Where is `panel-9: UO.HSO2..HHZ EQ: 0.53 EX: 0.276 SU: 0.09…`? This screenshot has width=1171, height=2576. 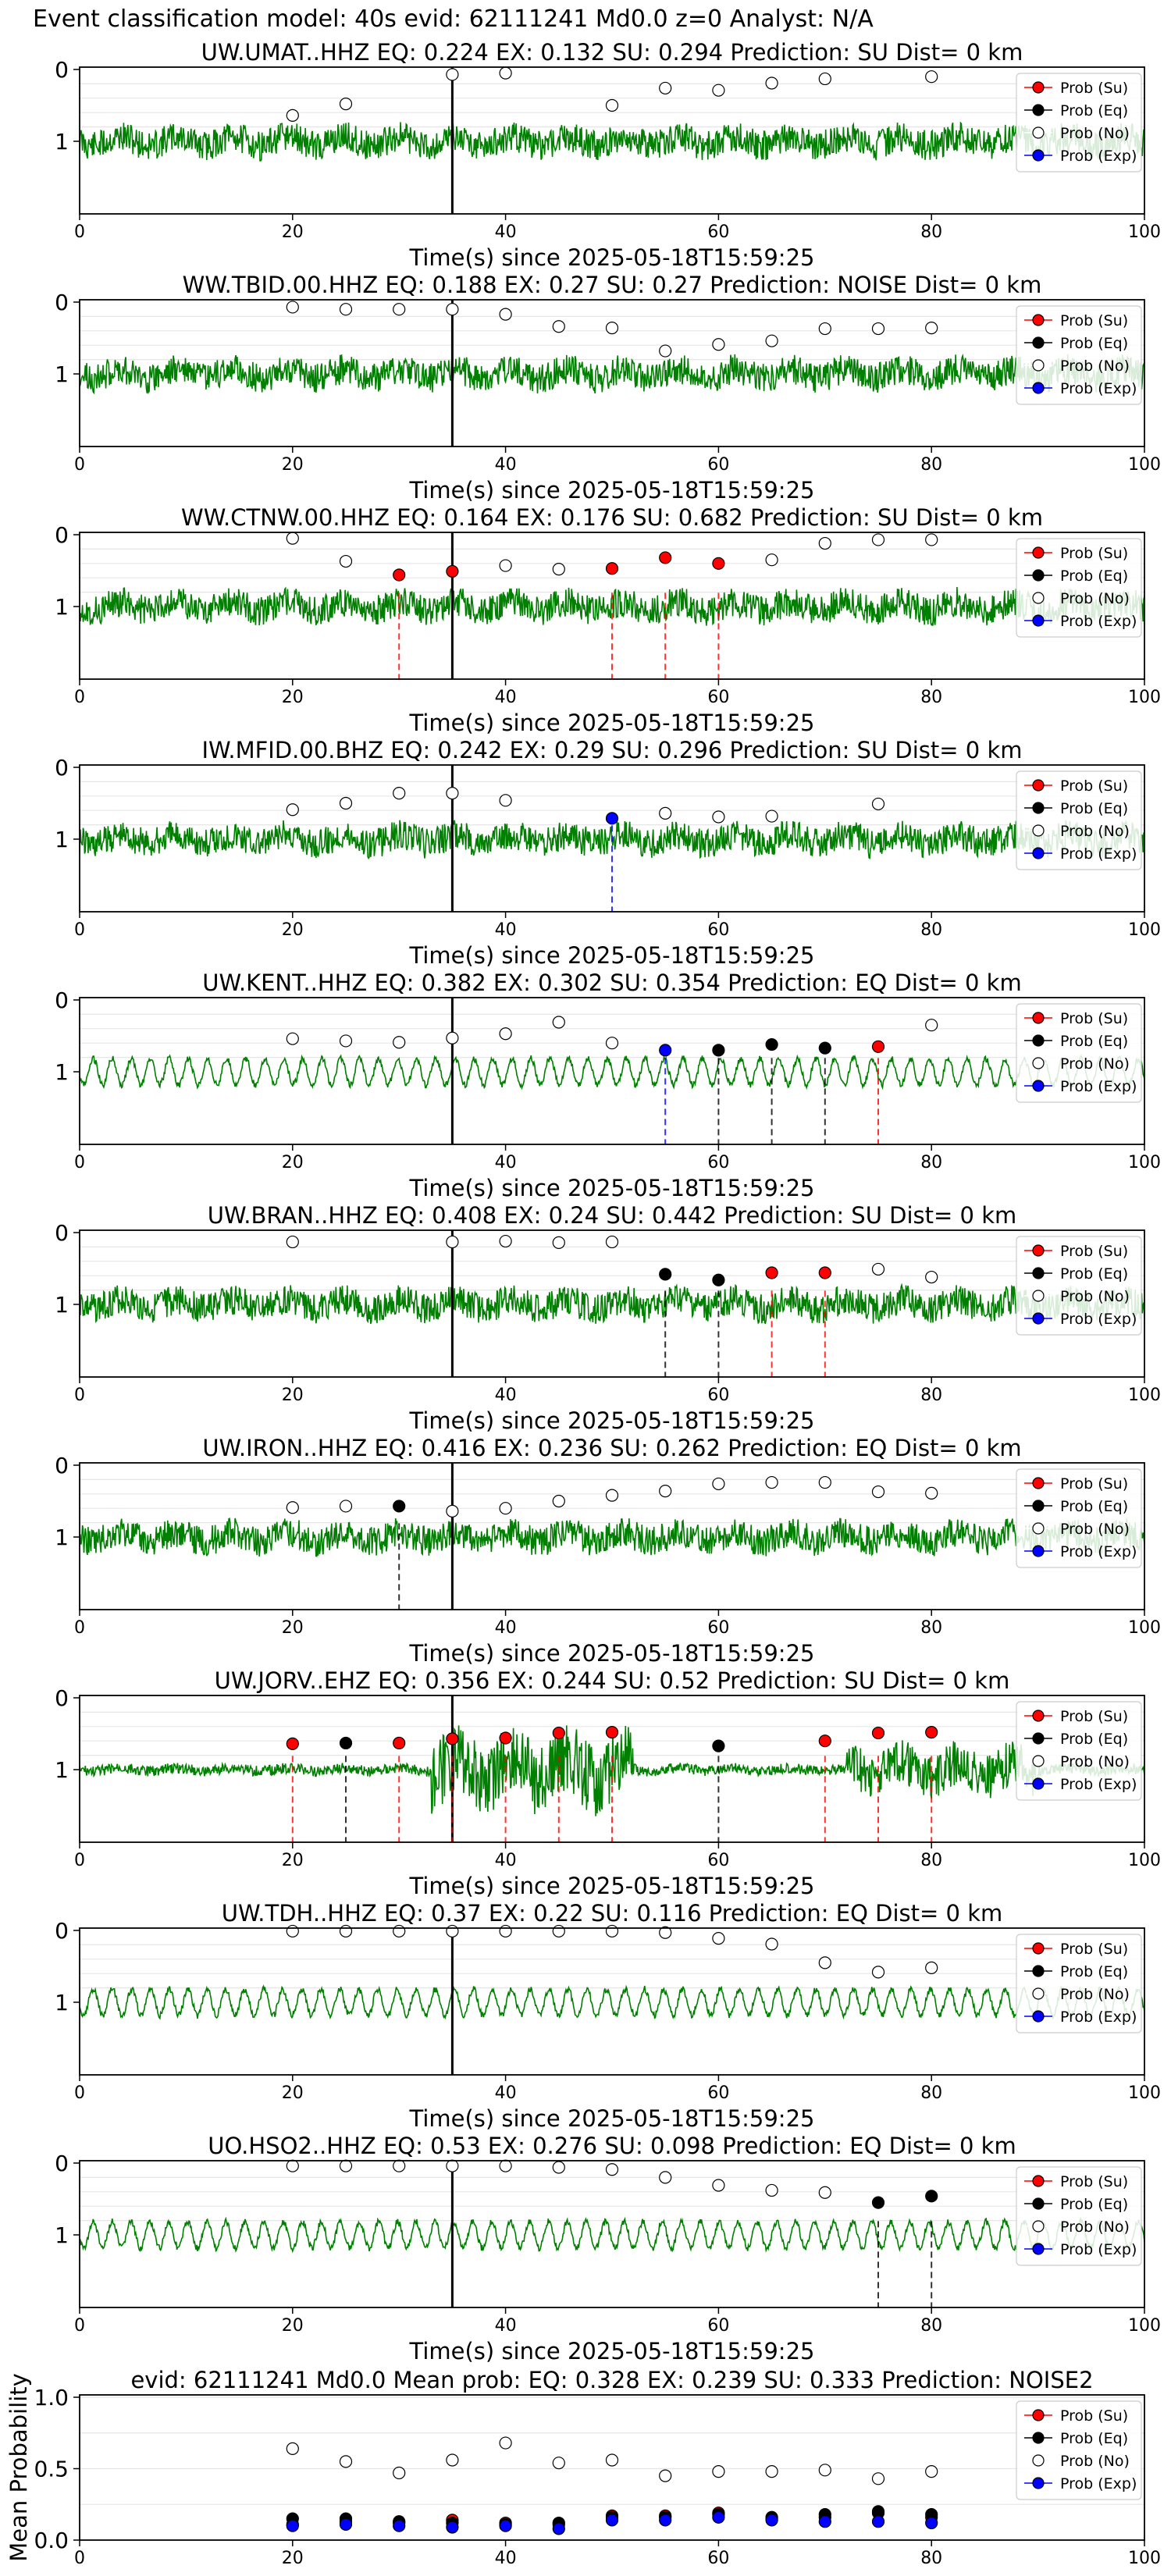
panel-9: UO.HSO2..HHZ EQ: 0.53 EX: 0.276 SU: 0.09… is located at coordinates (608, 2248).